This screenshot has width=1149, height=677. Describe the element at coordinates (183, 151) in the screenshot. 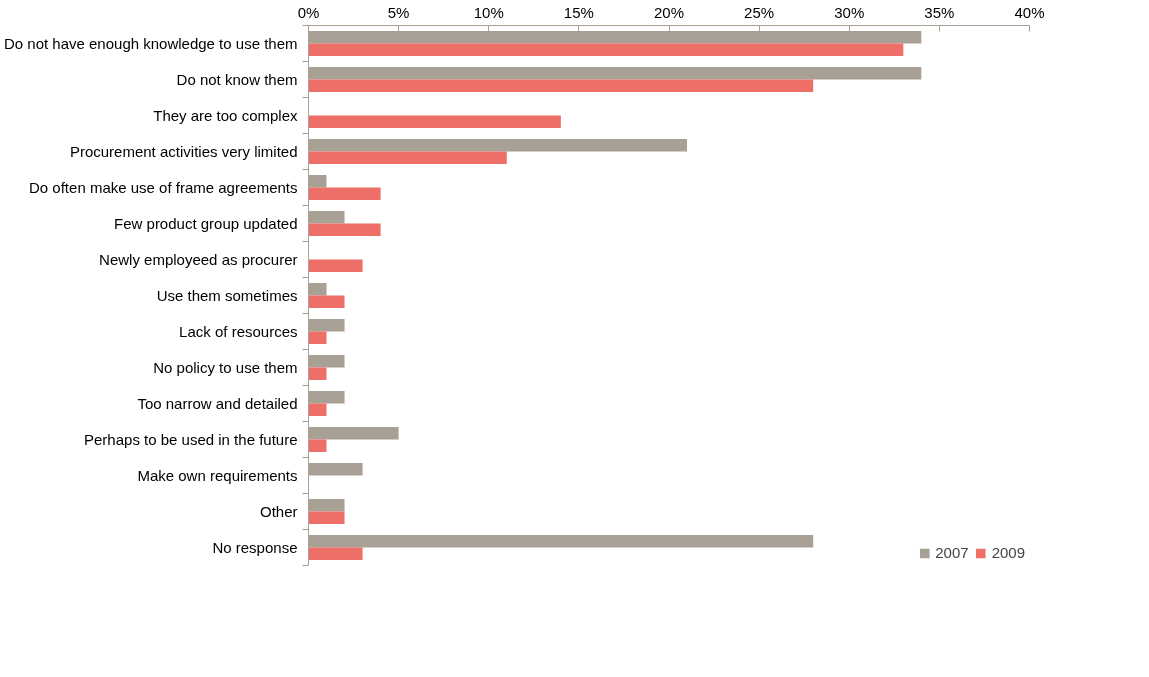

I see `y-tick-label: Procurement activities very limited` at that location.